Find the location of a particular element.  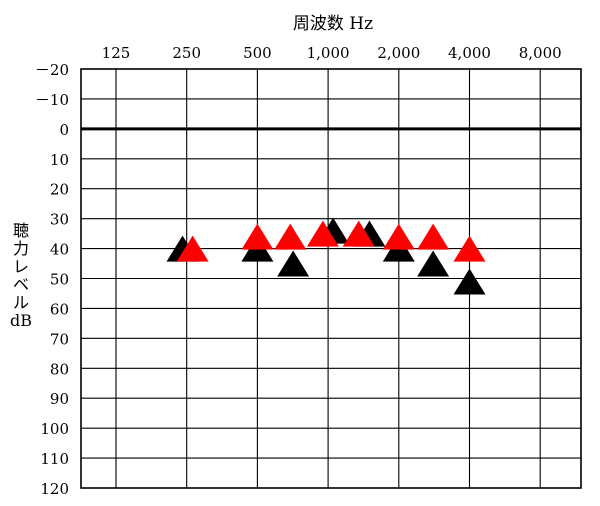

y-tick-label: 30 is located at coordinates (59, 220).